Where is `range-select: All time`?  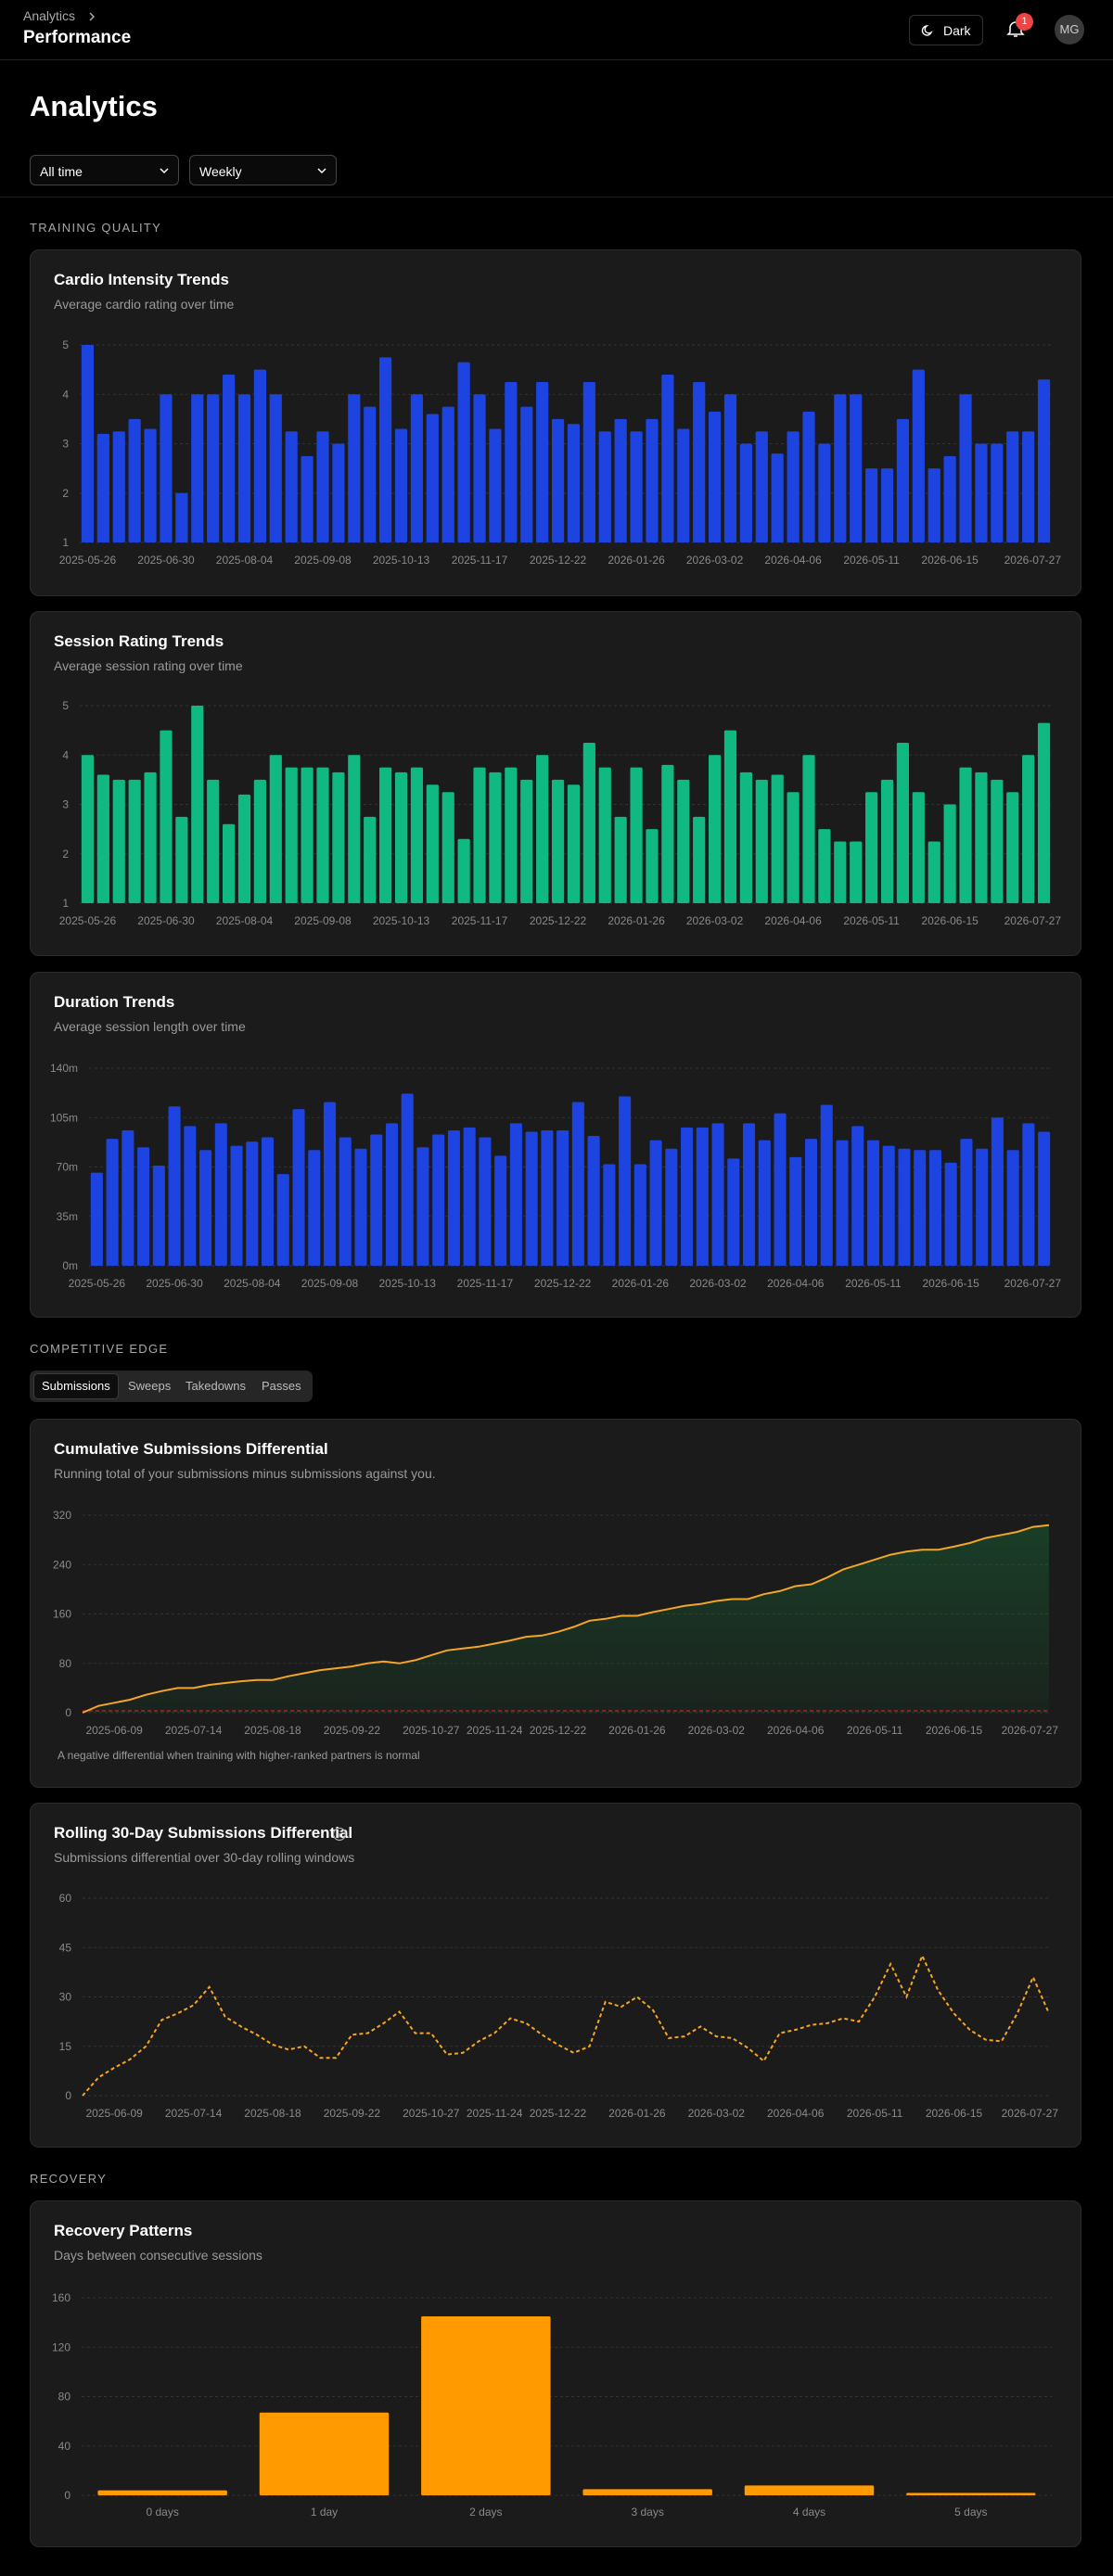
range-select: All time is located at coordinates (104, 170).